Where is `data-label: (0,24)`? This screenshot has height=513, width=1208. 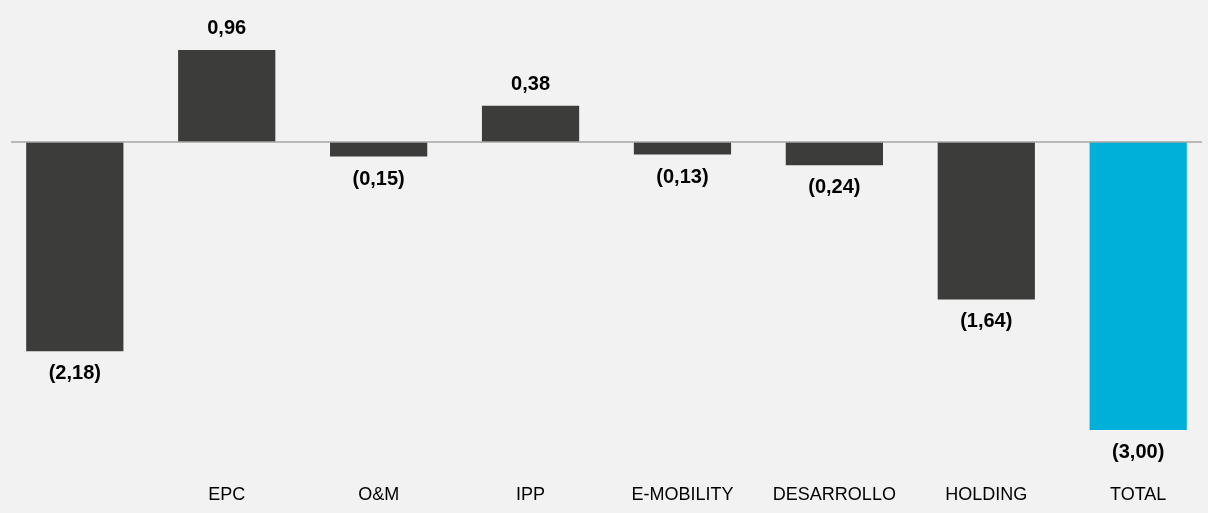 data-label: (0,24) is located at coordinates (834, 186).